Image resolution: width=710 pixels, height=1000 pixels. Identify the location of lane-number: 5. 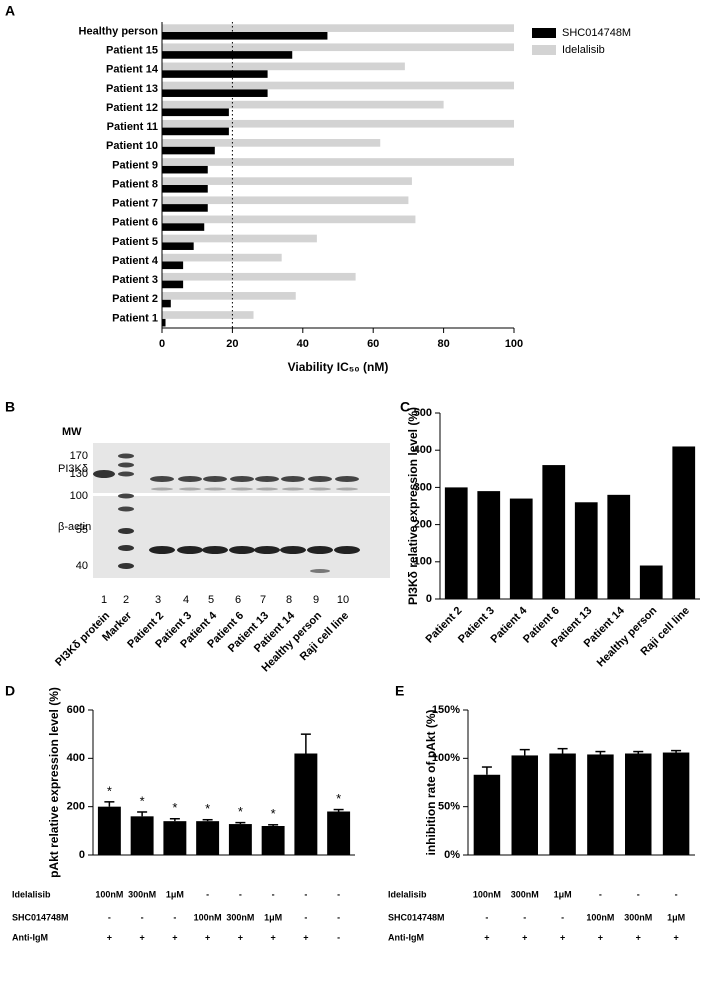
(211, 600).